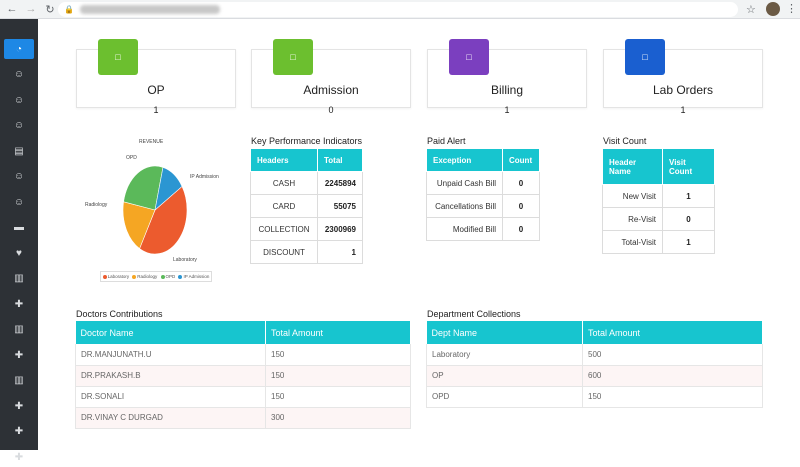 The height and width of the screenshot is (467, 800). What do you see at coordinates (19, 253) in the screenshot?
I see `heartbeat-icon: ♥` at bounding box center [19, 253].